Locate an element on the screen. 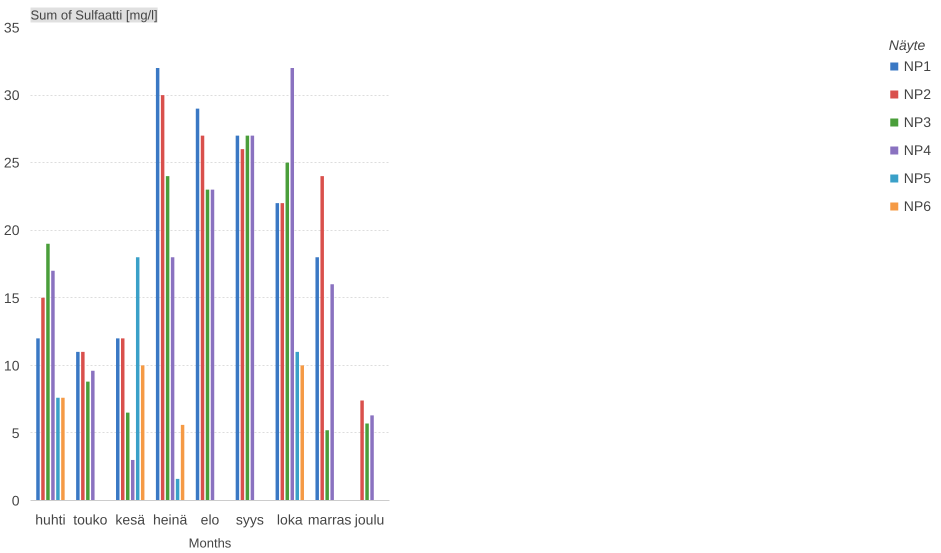  y-axis-title: Sum of Sulfaatti [mg/l] is located at coordinates (94, 15).